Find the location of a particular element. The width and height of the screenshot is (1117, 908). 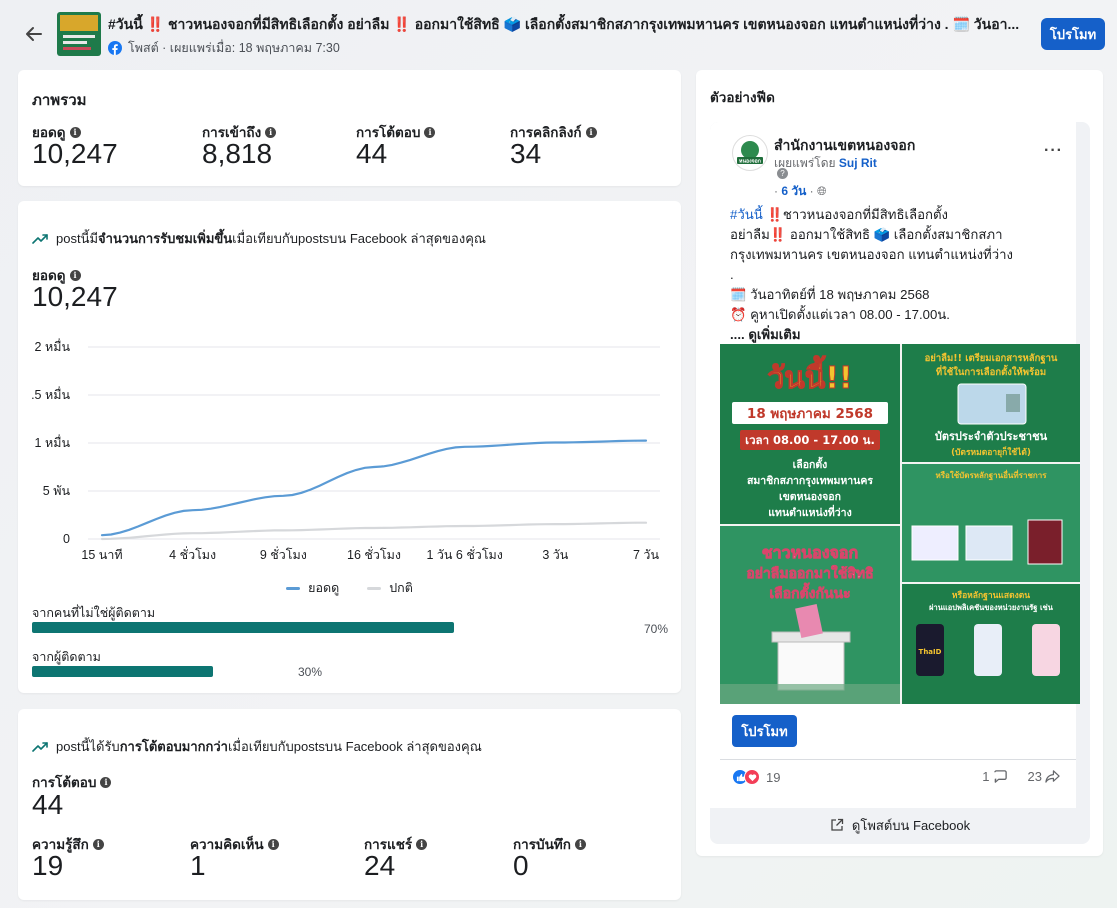

more-options-icon: ··· is located at coordinates (1053, 150).